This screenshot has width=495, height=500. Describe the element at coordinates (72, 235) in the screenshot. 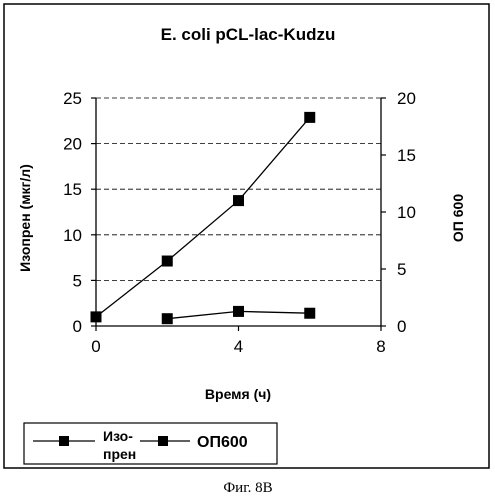

I see `y-tick-label-left: 10` at that location.